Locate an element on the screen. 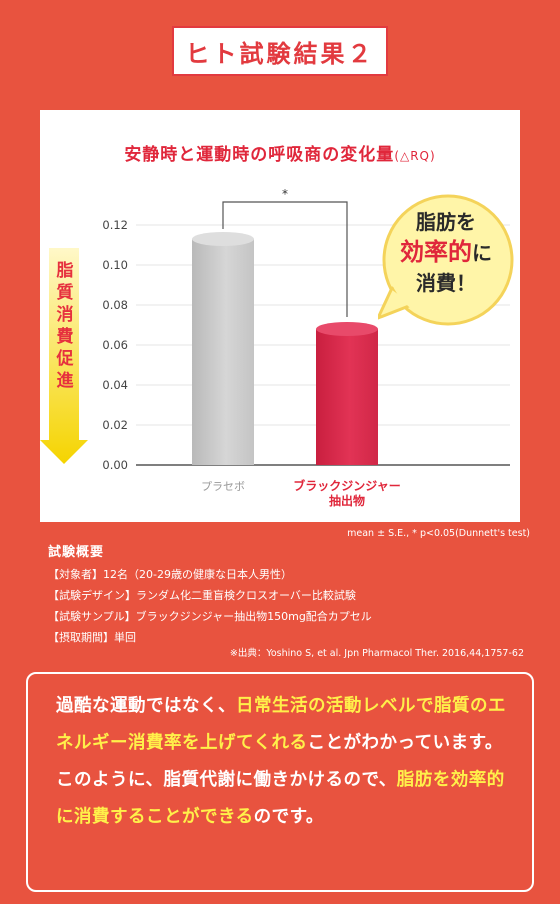 The width and height of the screenshot is (560, 904). title-box: ヒト試験結果２ is located at coordinates (280, 51).